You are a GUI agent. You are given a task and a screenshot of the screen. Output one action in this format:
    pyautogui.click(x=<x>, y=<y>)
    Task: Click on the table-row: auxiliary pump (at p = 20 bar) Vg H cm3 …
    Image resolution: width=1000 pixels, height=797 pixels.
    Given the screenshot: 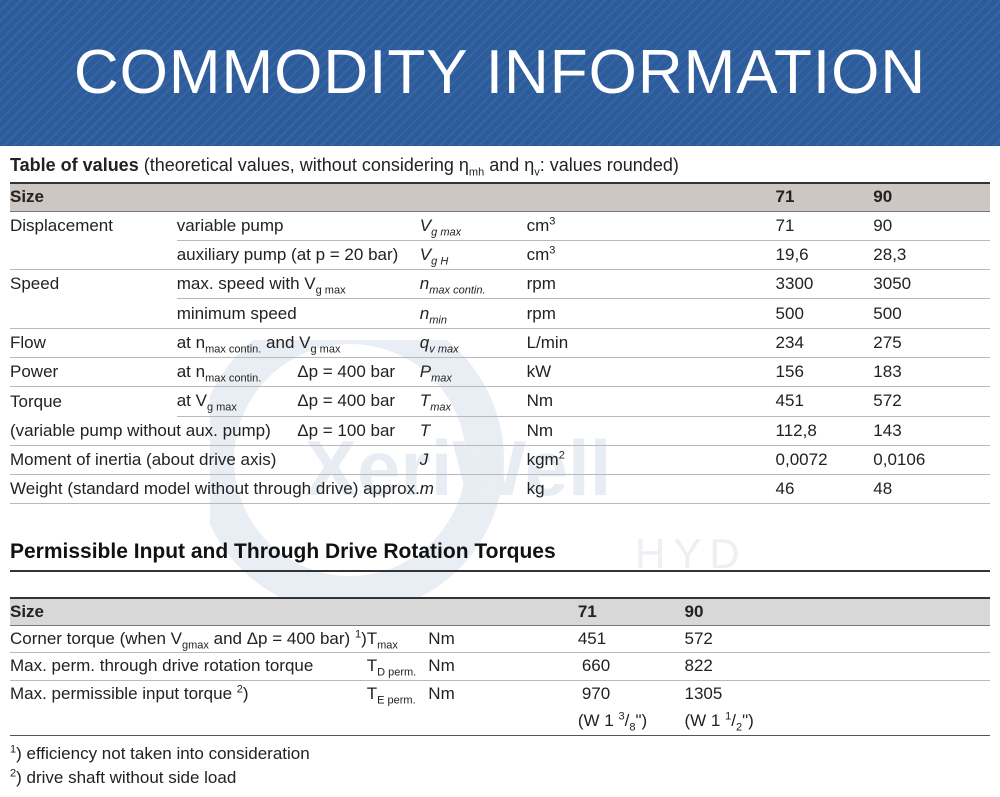 What is the action you would take?
    pyautogui.click(x=500, y=255)
    